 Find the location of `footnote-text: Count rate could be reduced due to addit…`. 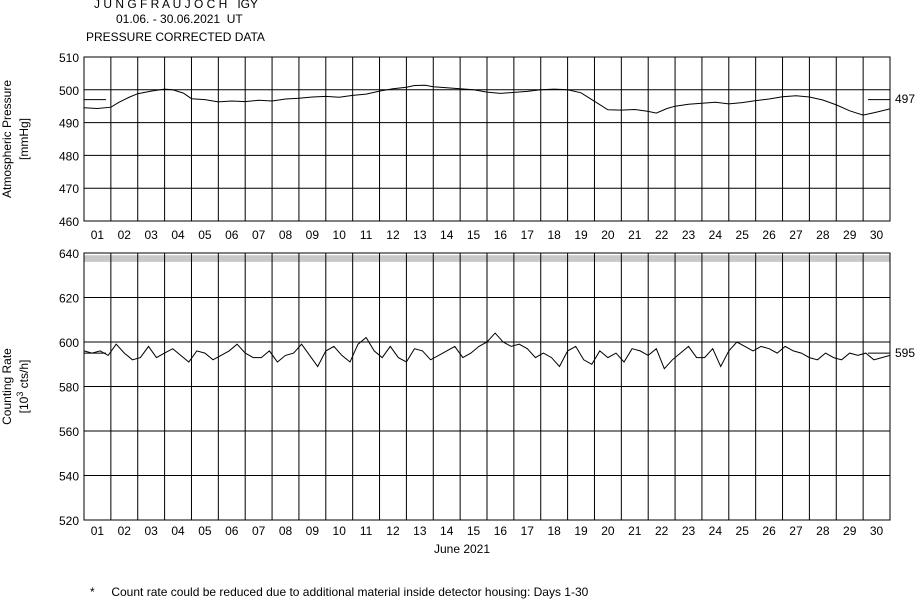

footnote-text: Count rate could be reduced due to addit… is located at coordinates (350, 592).